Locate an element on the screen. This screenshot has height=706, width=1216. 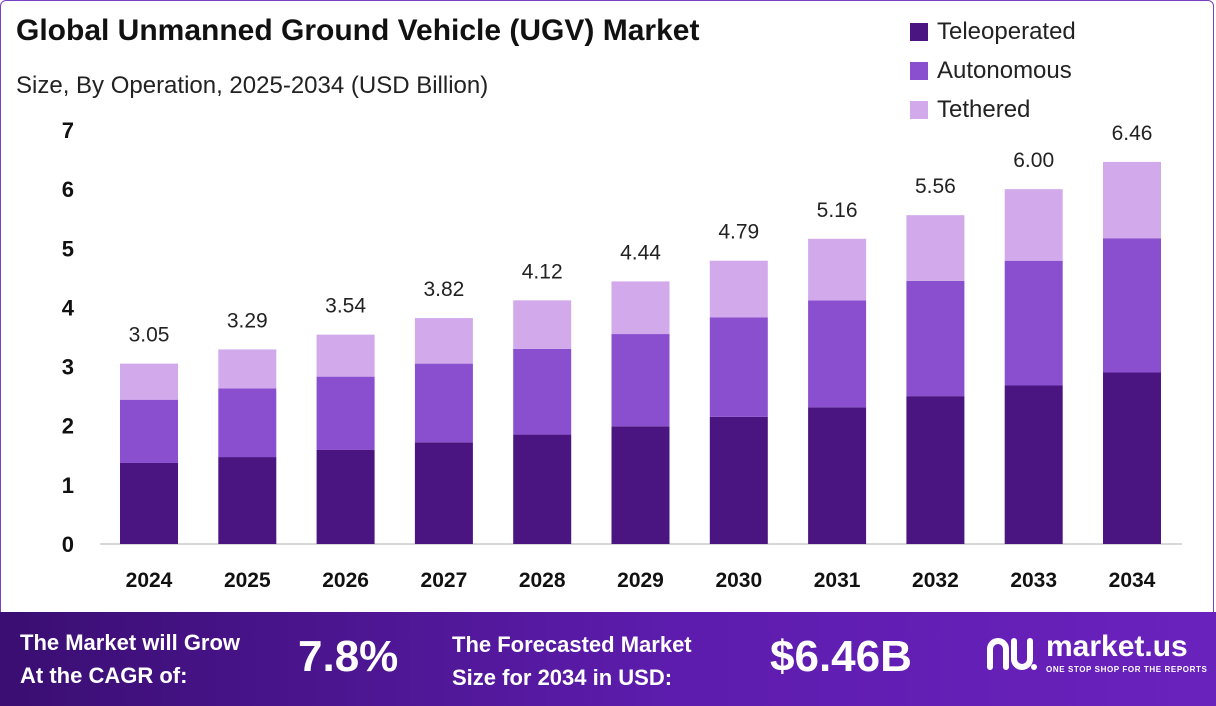
y-tick-label: 3 is located at coordinates (68, 367).